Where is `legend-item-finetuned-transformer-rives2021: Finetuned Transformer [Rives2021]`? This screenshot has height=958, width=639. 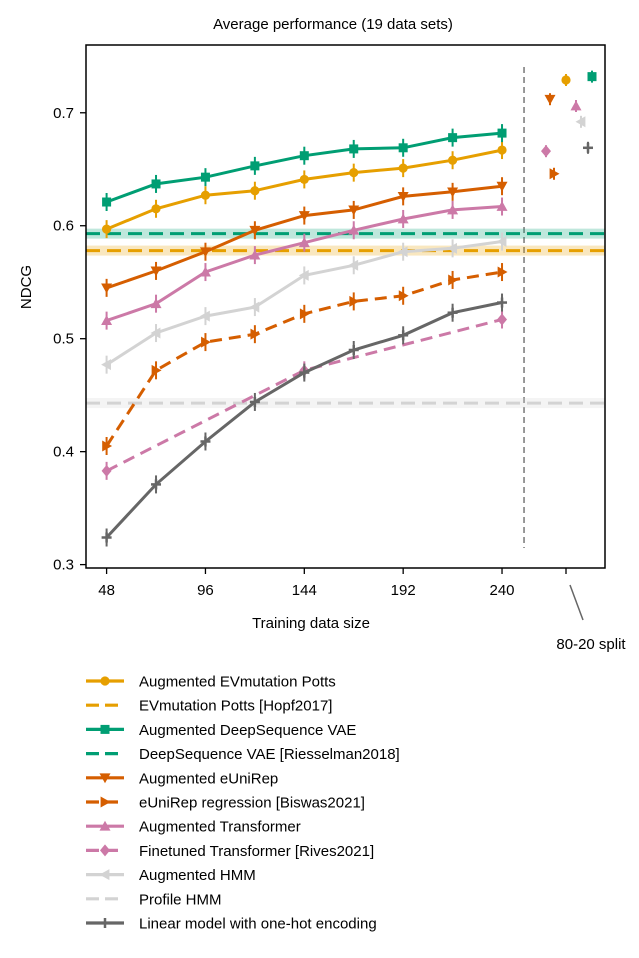 legend-item-finetuned-transformer-rives2021: Finetuned Transformer [Rives2021] is located at coordinates (230, 851).